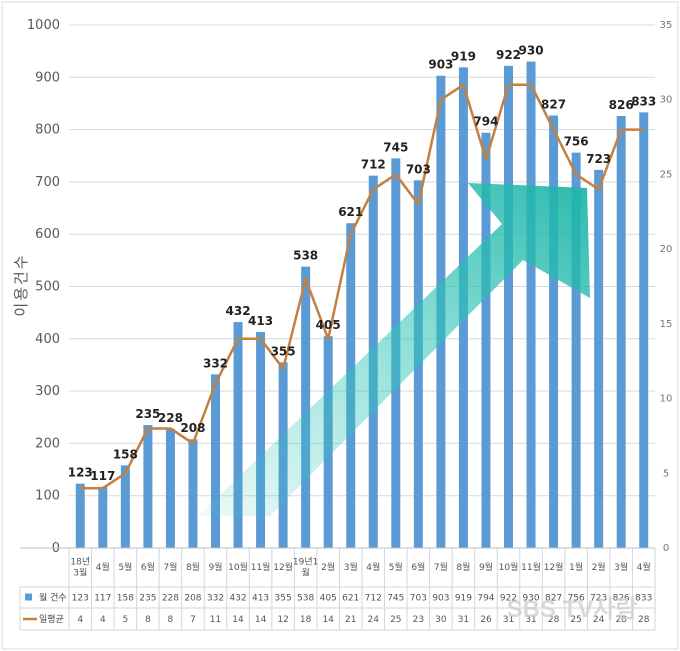  Describe the element at coordinates (260, 599) in the screenshot. I see `table-cell: 413` at that location.